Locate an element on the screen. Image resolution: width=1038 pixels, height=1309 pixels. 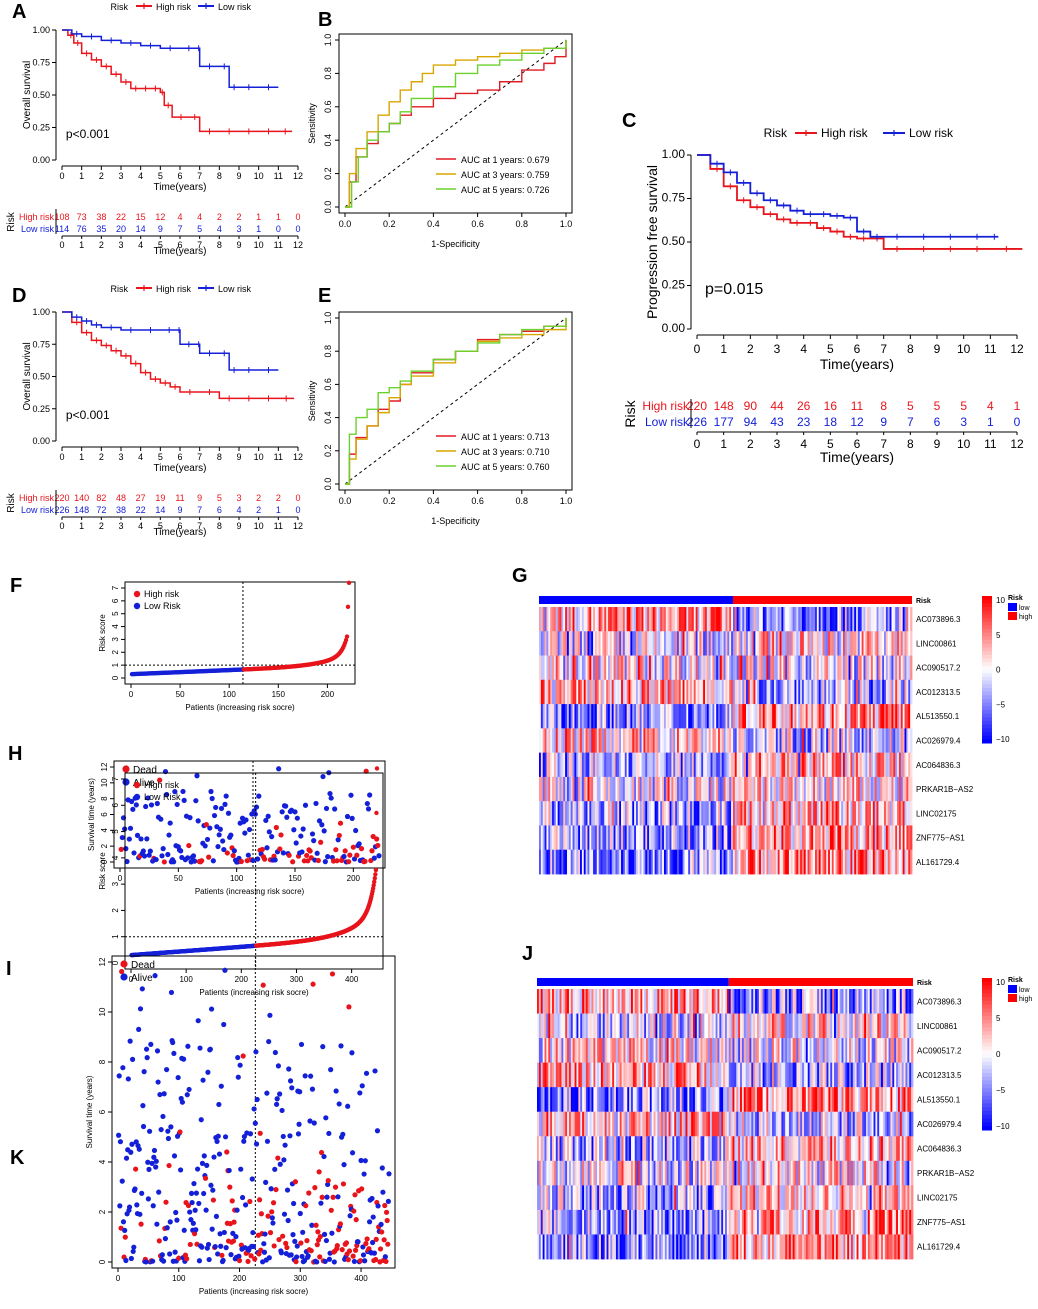
heatmap-row-label: LINC00861 is located at coordinates (936, 643).